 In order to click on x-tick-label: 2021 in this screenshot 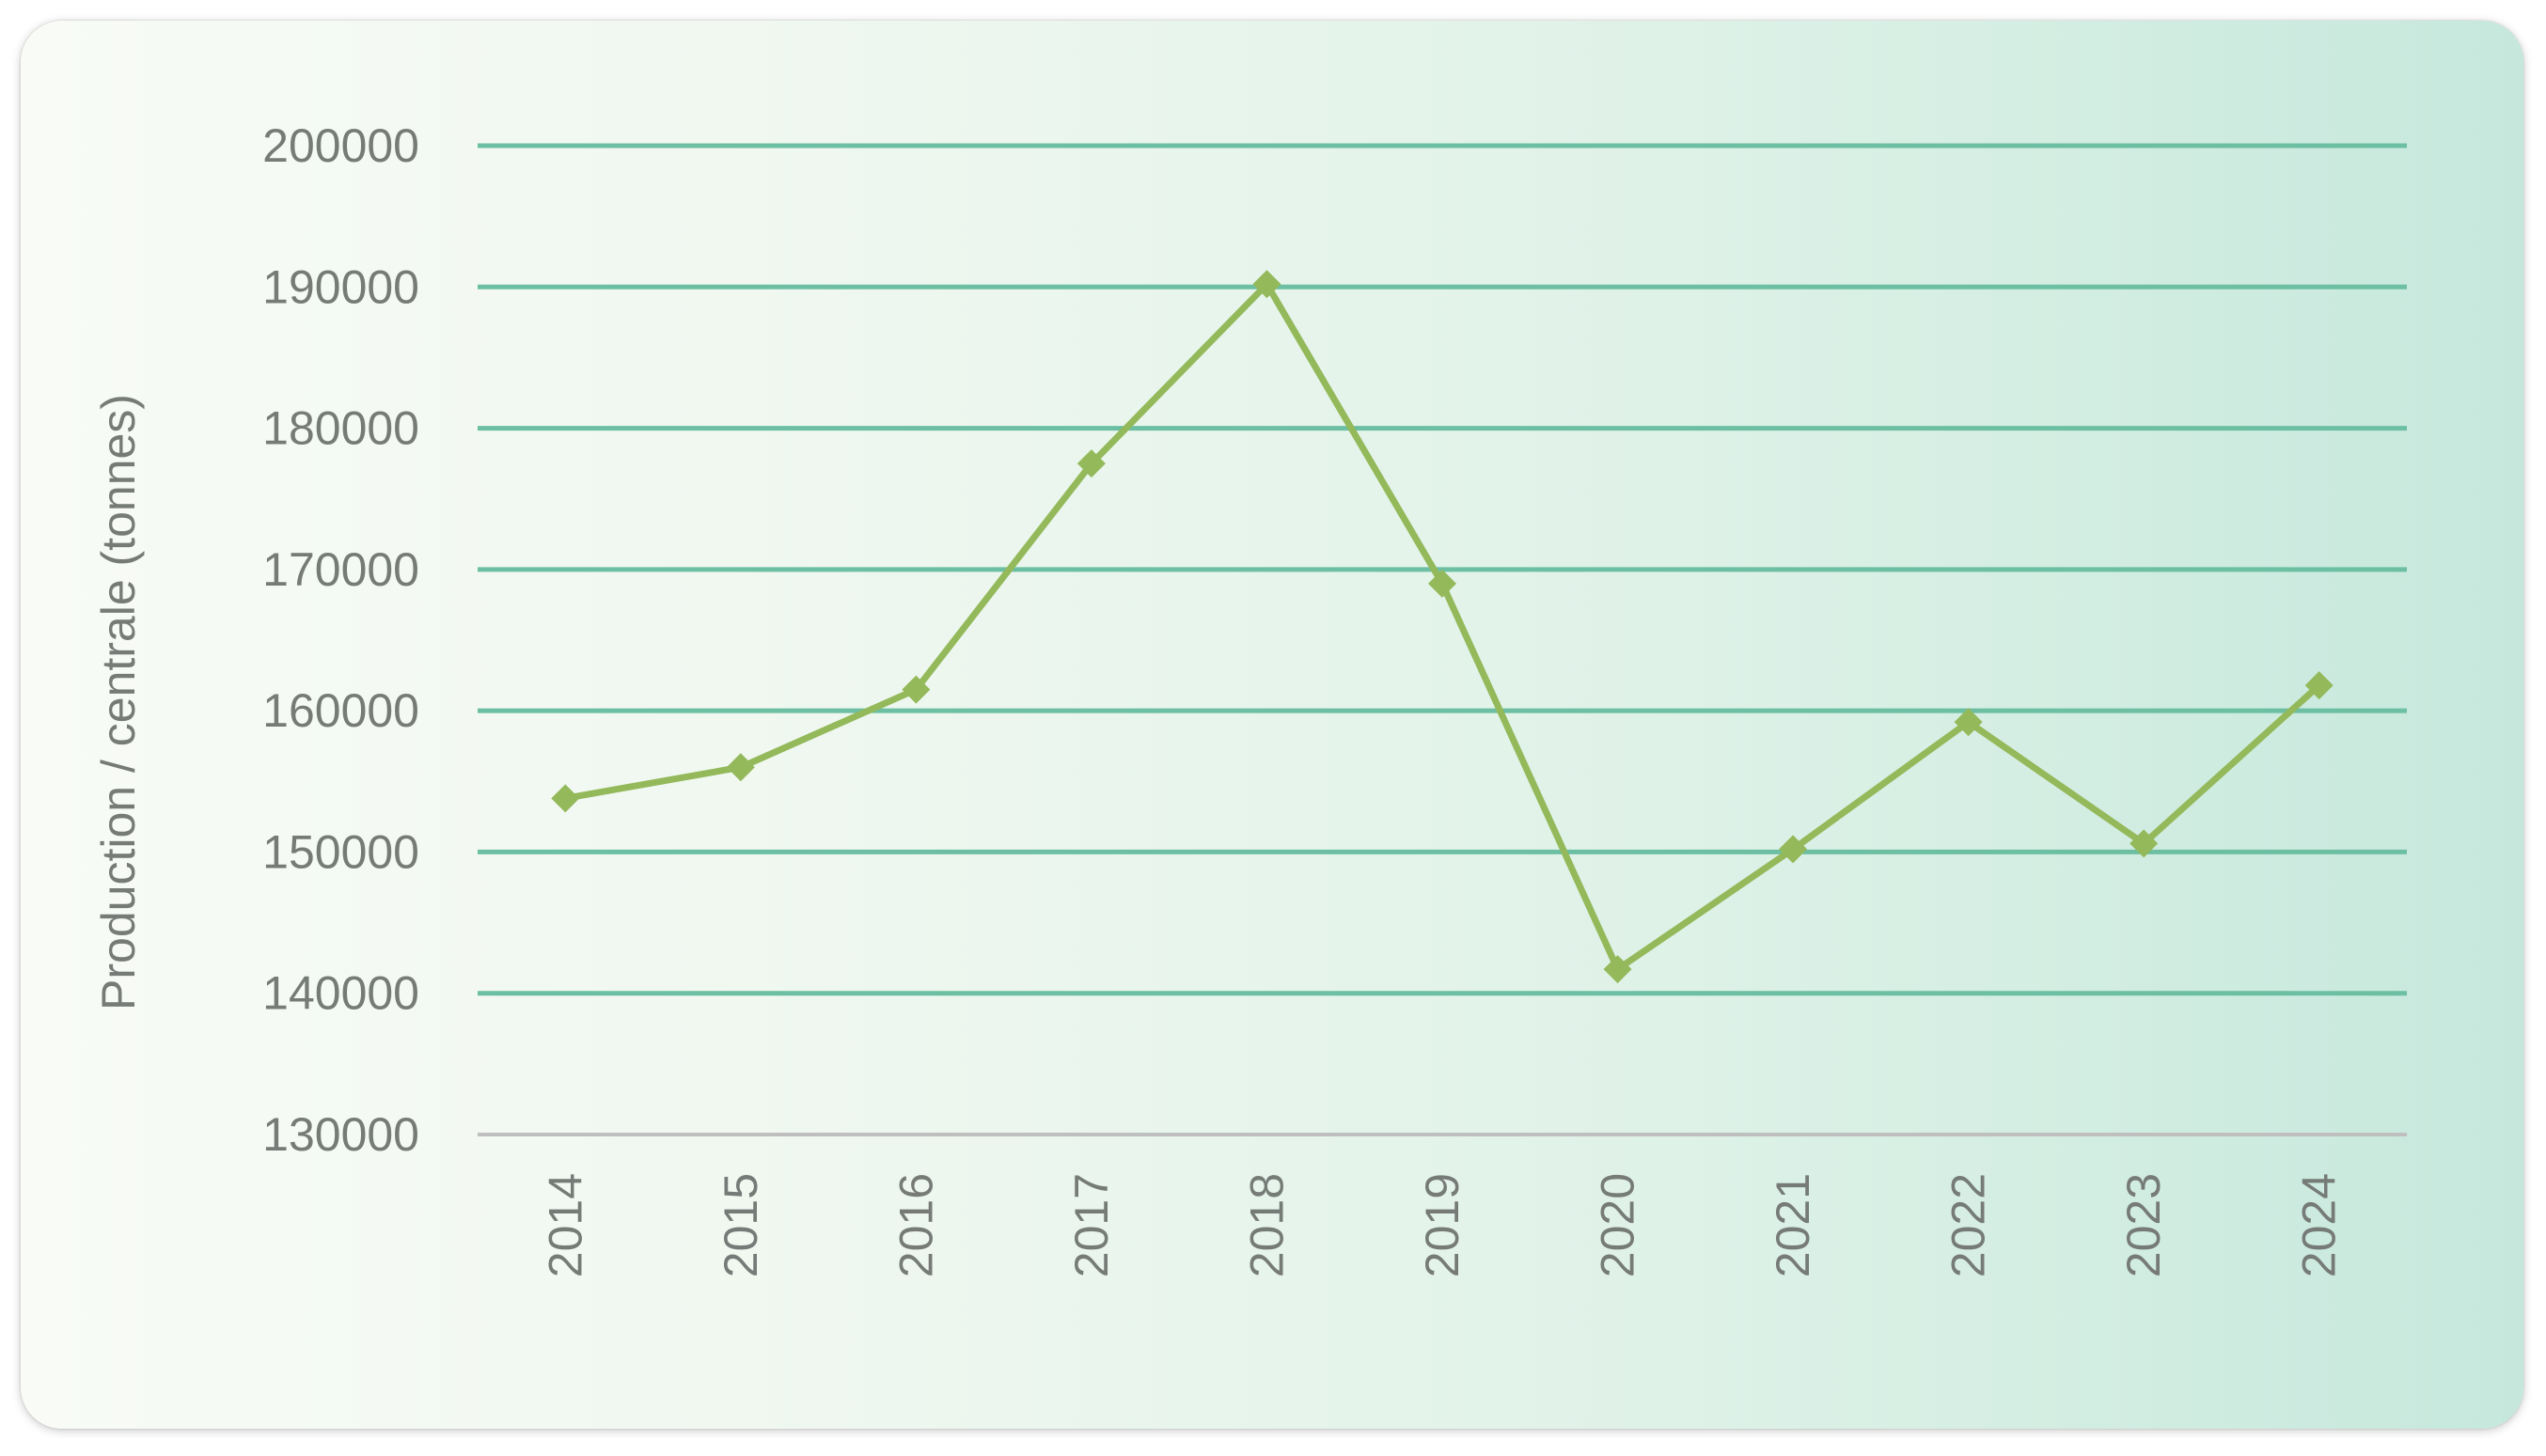, I will do `click(1793, 1225)`.